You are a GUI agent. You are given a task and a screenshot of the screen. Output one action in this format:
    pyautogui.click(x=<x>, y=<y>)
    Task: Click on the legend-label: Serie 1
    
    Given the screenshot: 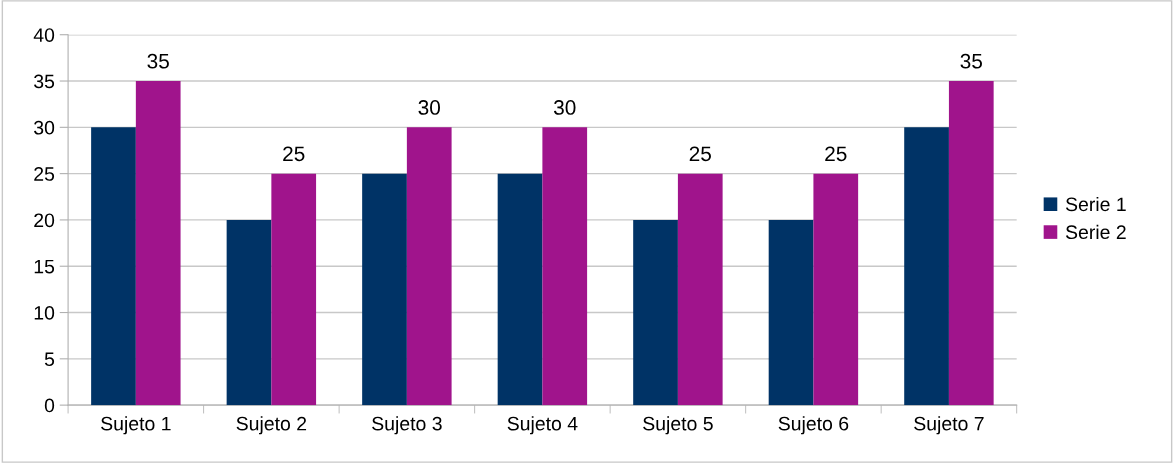 What is the action you would take?
    pyautogui.click(x=1095, y=204)
    